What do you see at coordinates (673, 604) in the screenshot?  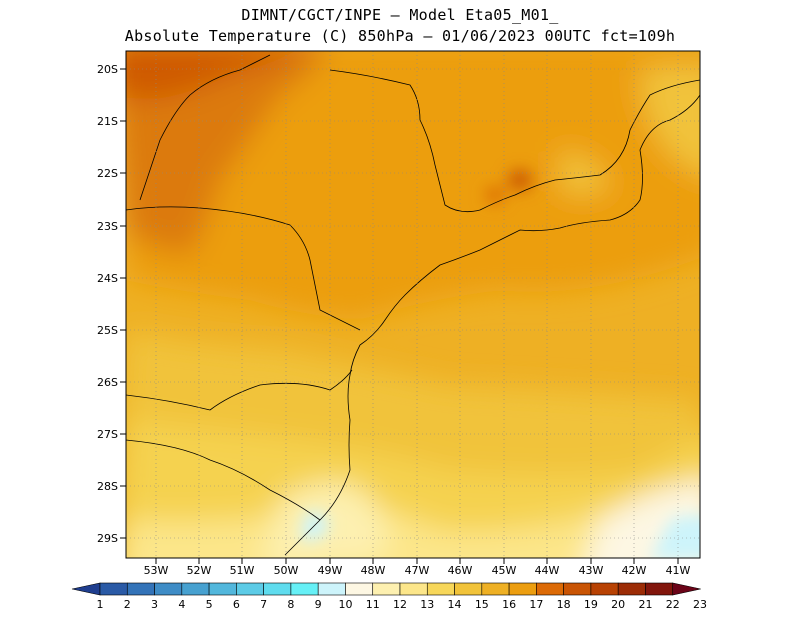 I see `colorbar-label-22: 22` at bounding box center [673, 604].